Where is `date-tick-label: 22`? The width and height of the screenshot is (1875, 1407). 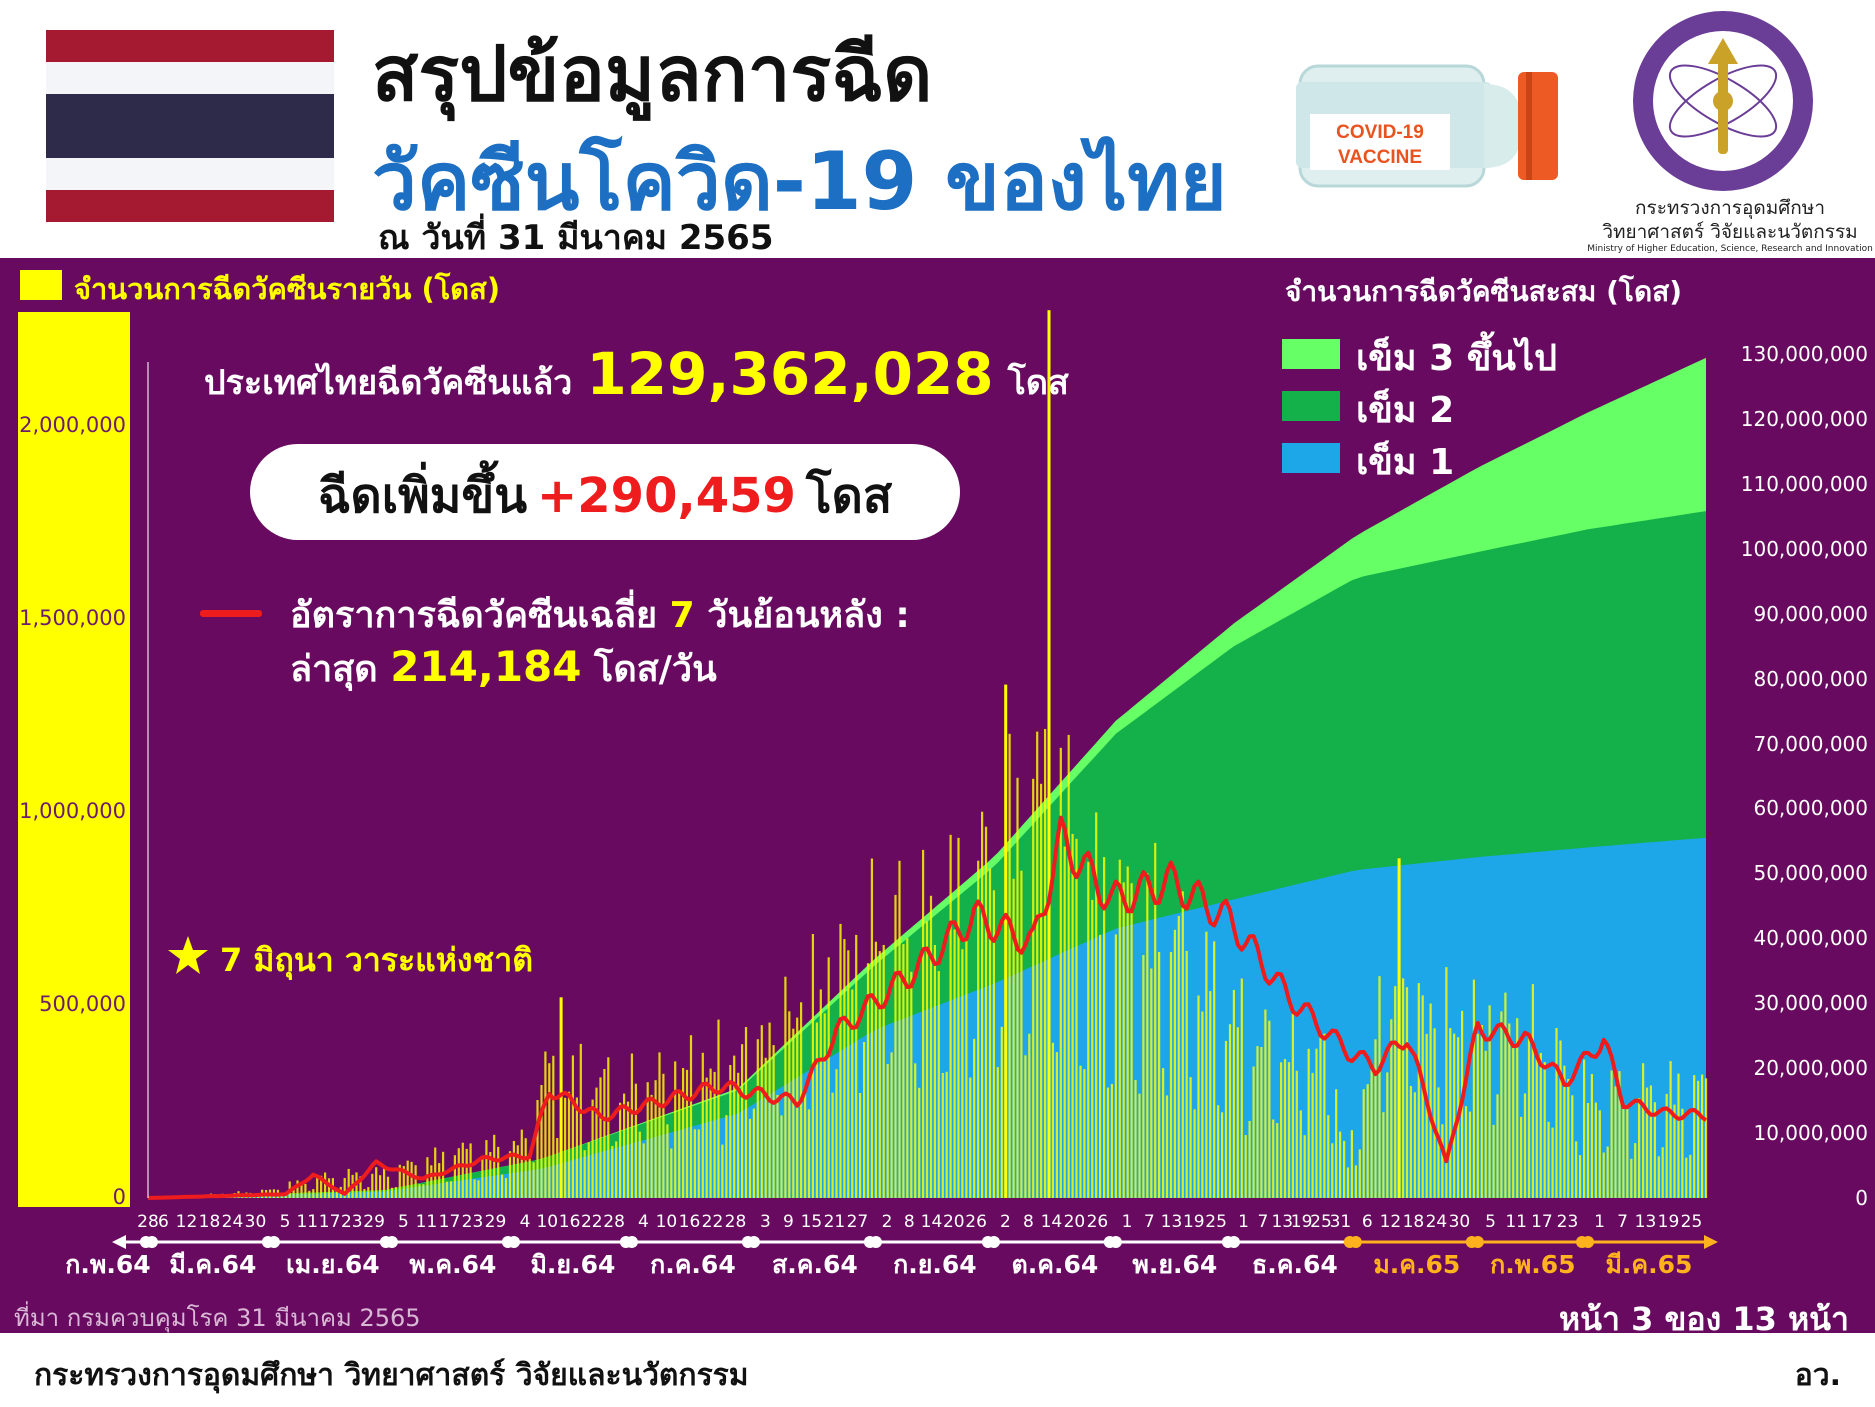
date-tick-label: 22 is located at coordinates (712, 1222).